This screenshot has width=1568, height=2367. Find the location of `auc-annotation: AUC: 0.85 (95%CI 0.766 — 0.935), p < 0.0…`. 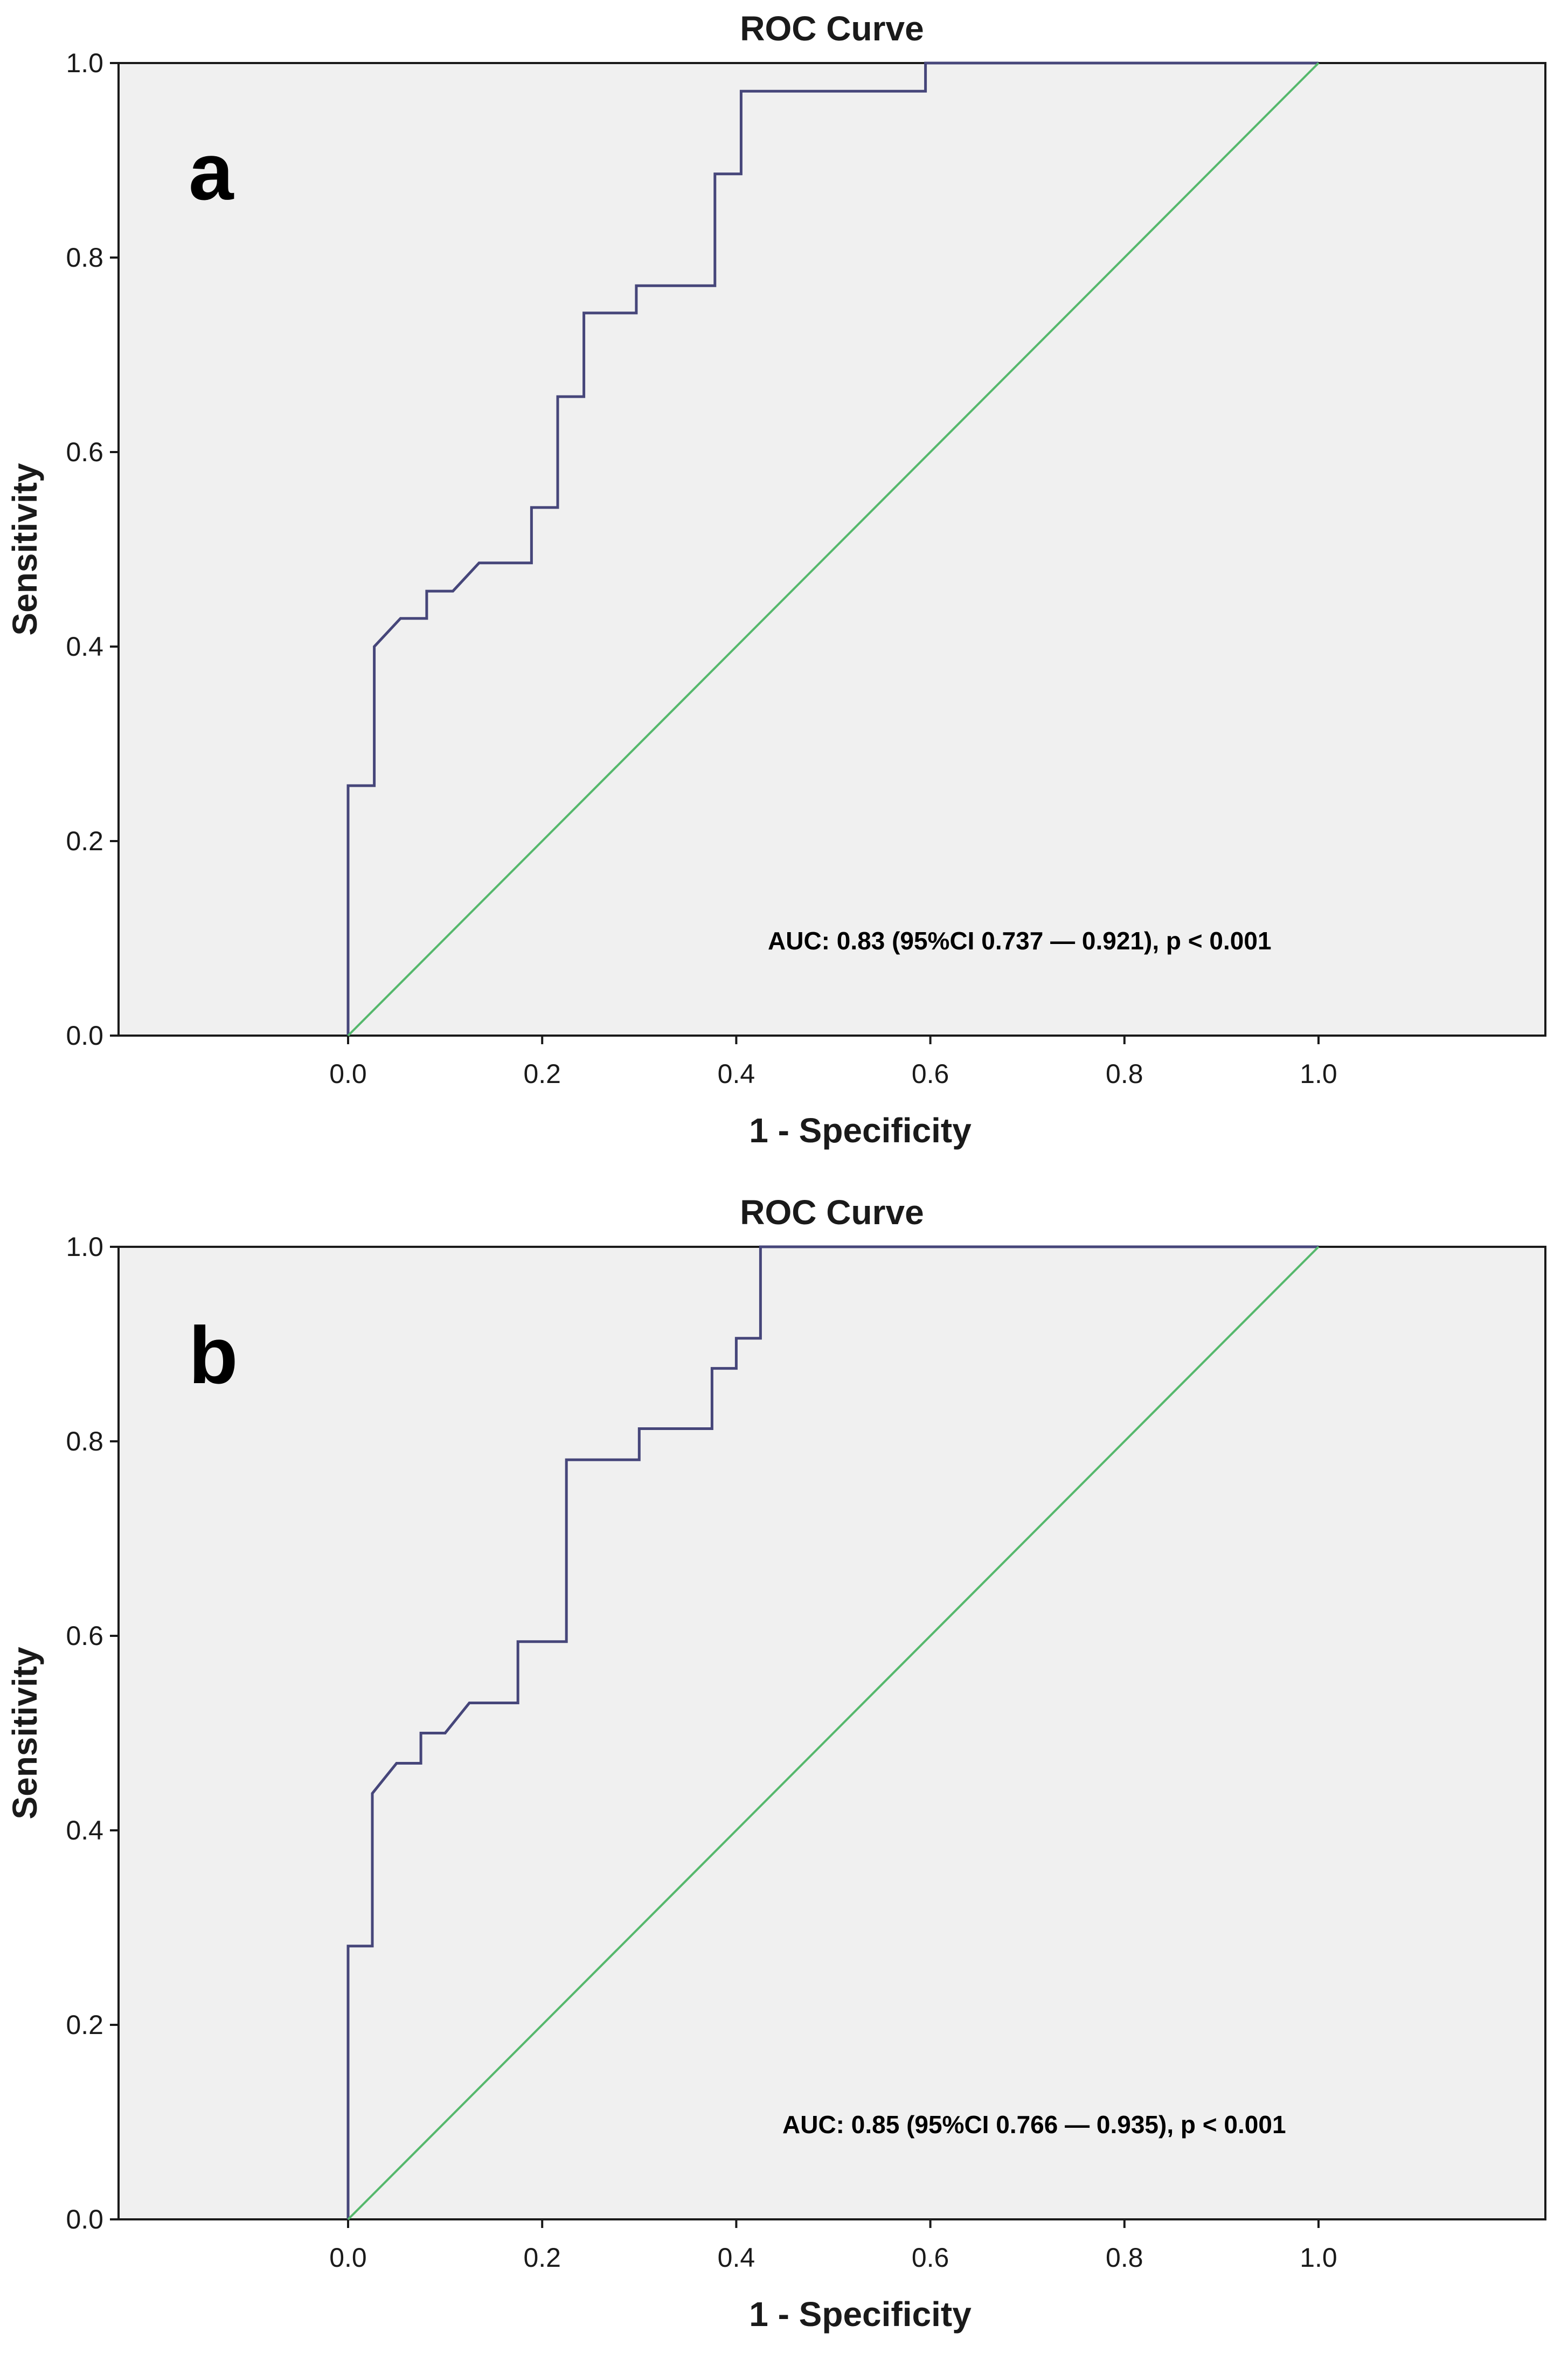

auc-annotation: AUC: 0.85 (95%CI 0.766 — 0.935), p < 0.0… is located at coordinates (1034, 2125).